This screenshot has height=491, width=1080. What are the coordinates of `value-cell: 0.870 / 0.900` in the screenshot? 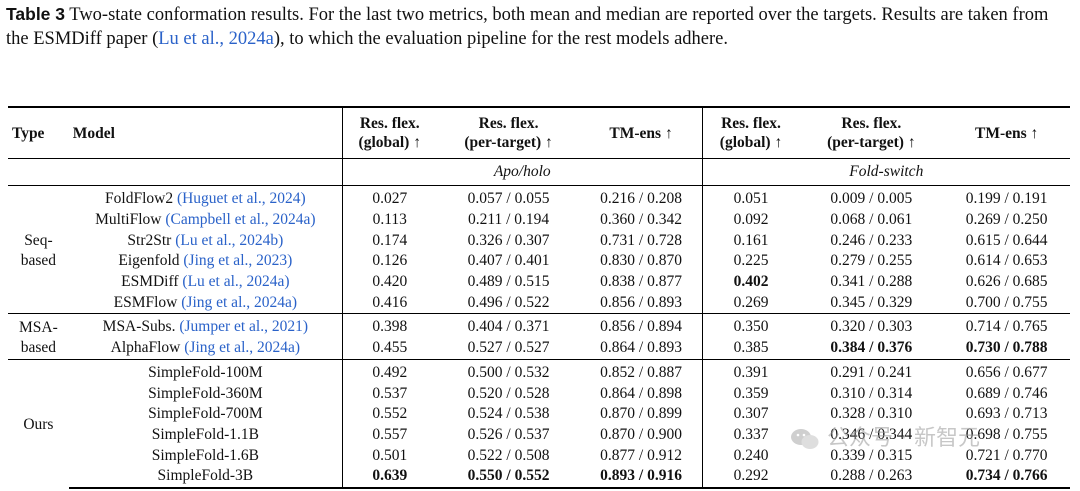 It's located at (641, 434).